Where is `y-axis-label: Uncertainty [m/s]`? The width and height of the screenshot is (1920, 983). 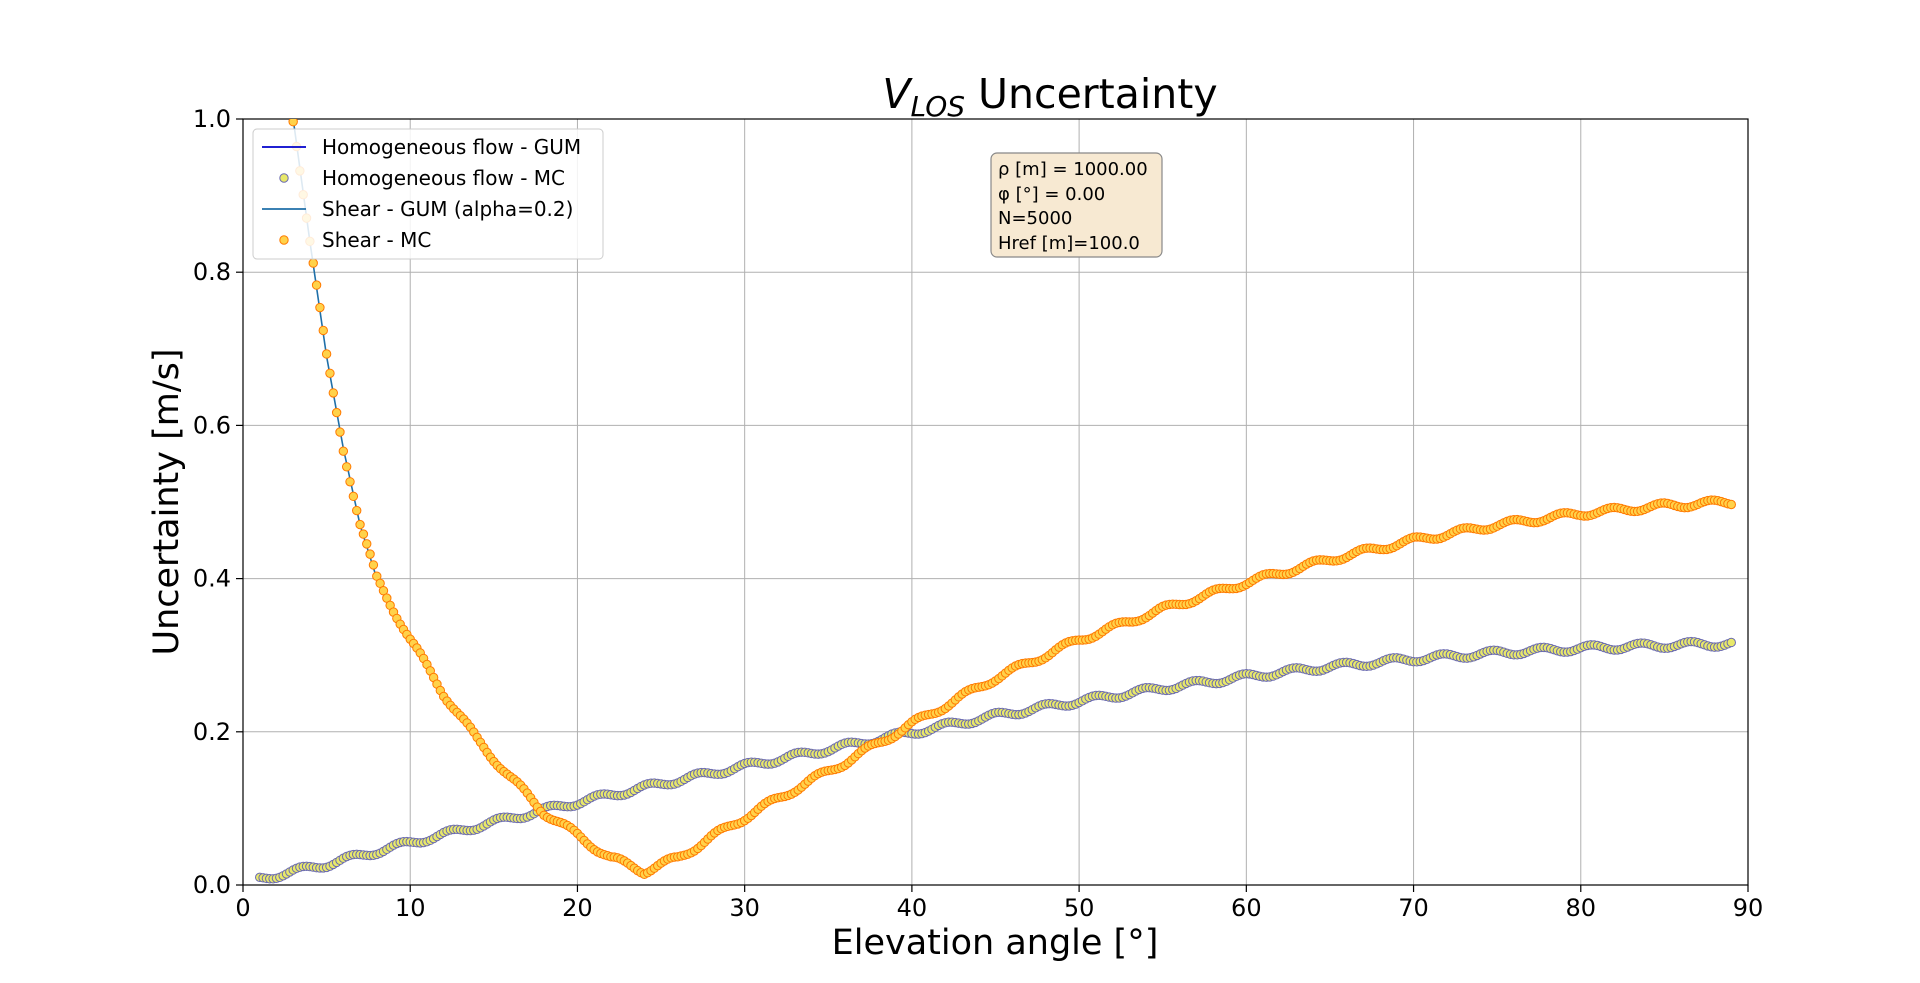 y-axis-label: Uncertainty [m/s] is located at coordinates (167, 501).